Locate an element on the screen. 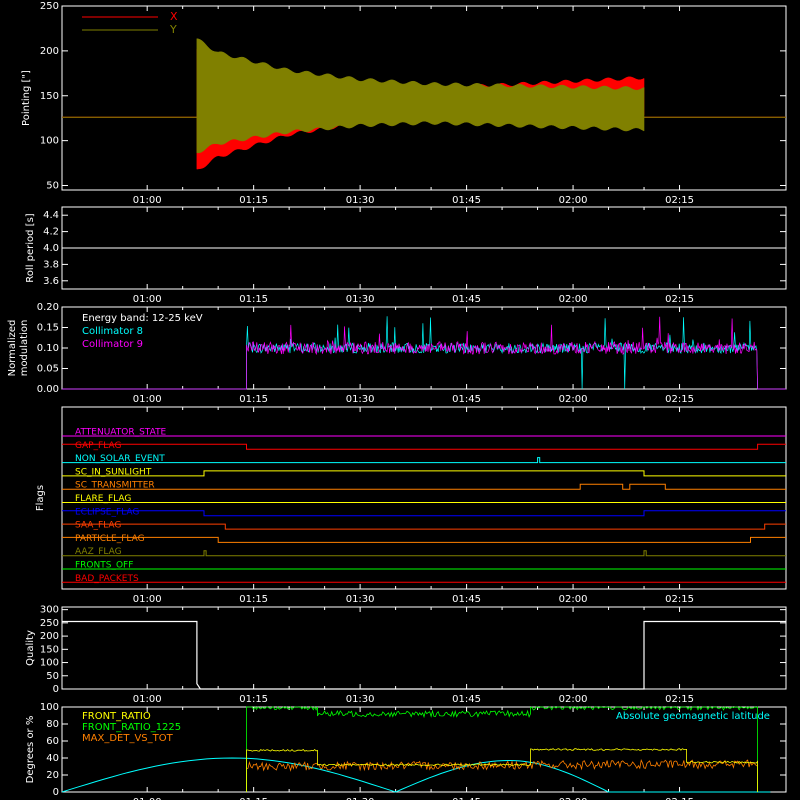 This screenshot has height=800, width=800. series-front-ratio is located at coordinates (502, 770).